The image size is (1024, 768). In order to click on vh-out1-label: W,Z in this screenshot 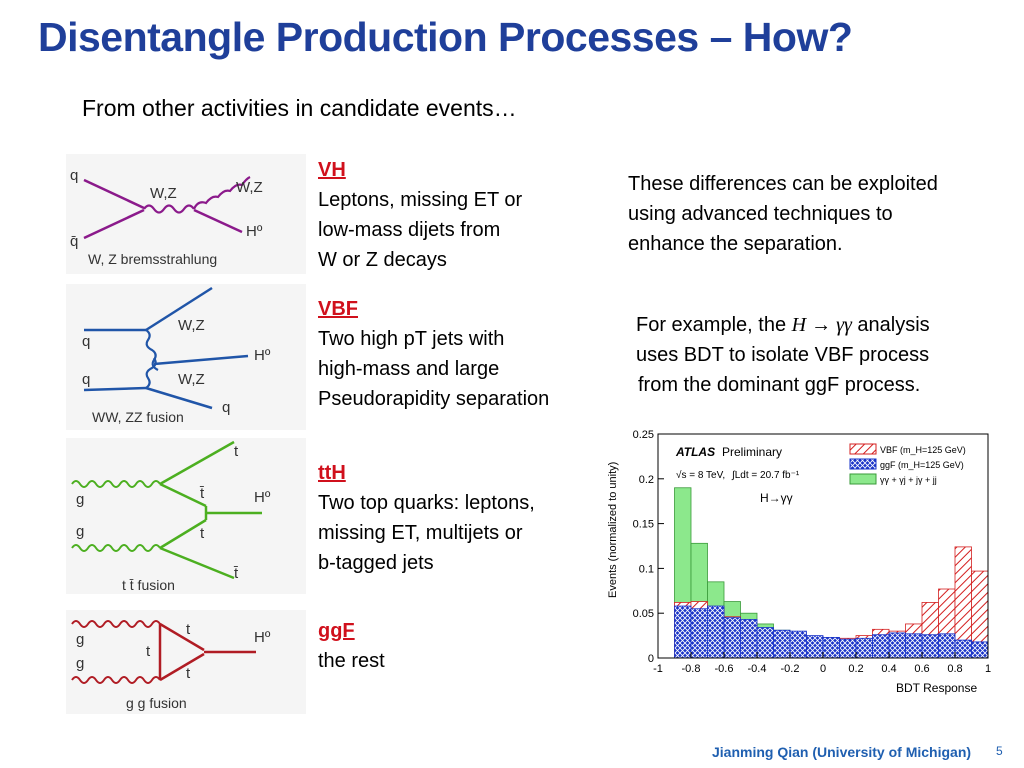, I will do `click(249, 187)`.